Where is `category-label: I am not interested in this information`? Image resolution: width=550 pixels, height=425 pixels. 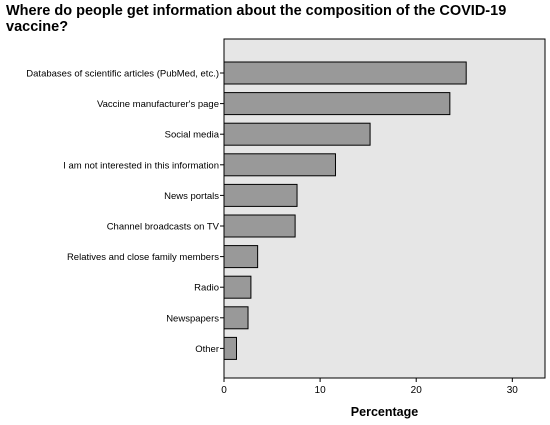
category-label: I am not interested in this information is located at coordinates (141, 165).